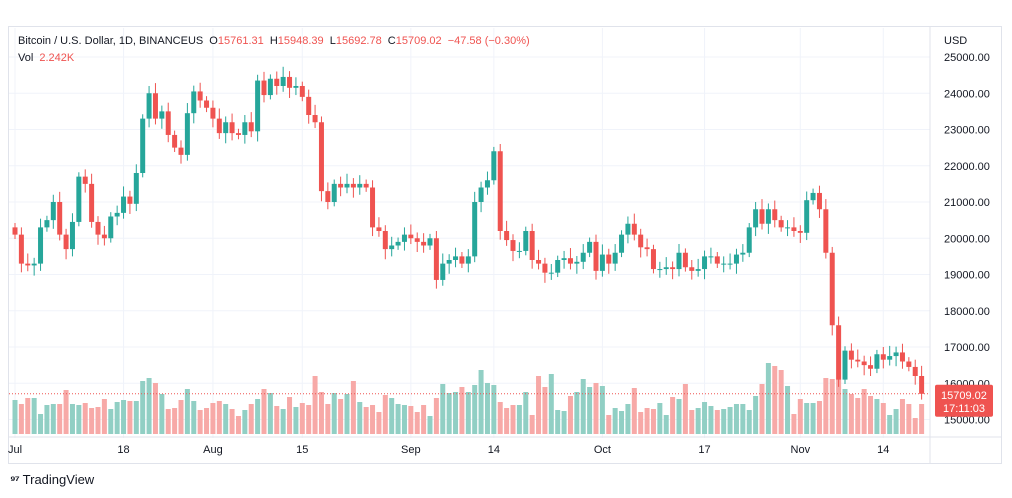 The height and width of the screenshot is (498, 1012). What do you see at coordinates (964, 409) in the screenshot?
I see `candle-countdown: 17:11:03` at bounding box center [964, 409].